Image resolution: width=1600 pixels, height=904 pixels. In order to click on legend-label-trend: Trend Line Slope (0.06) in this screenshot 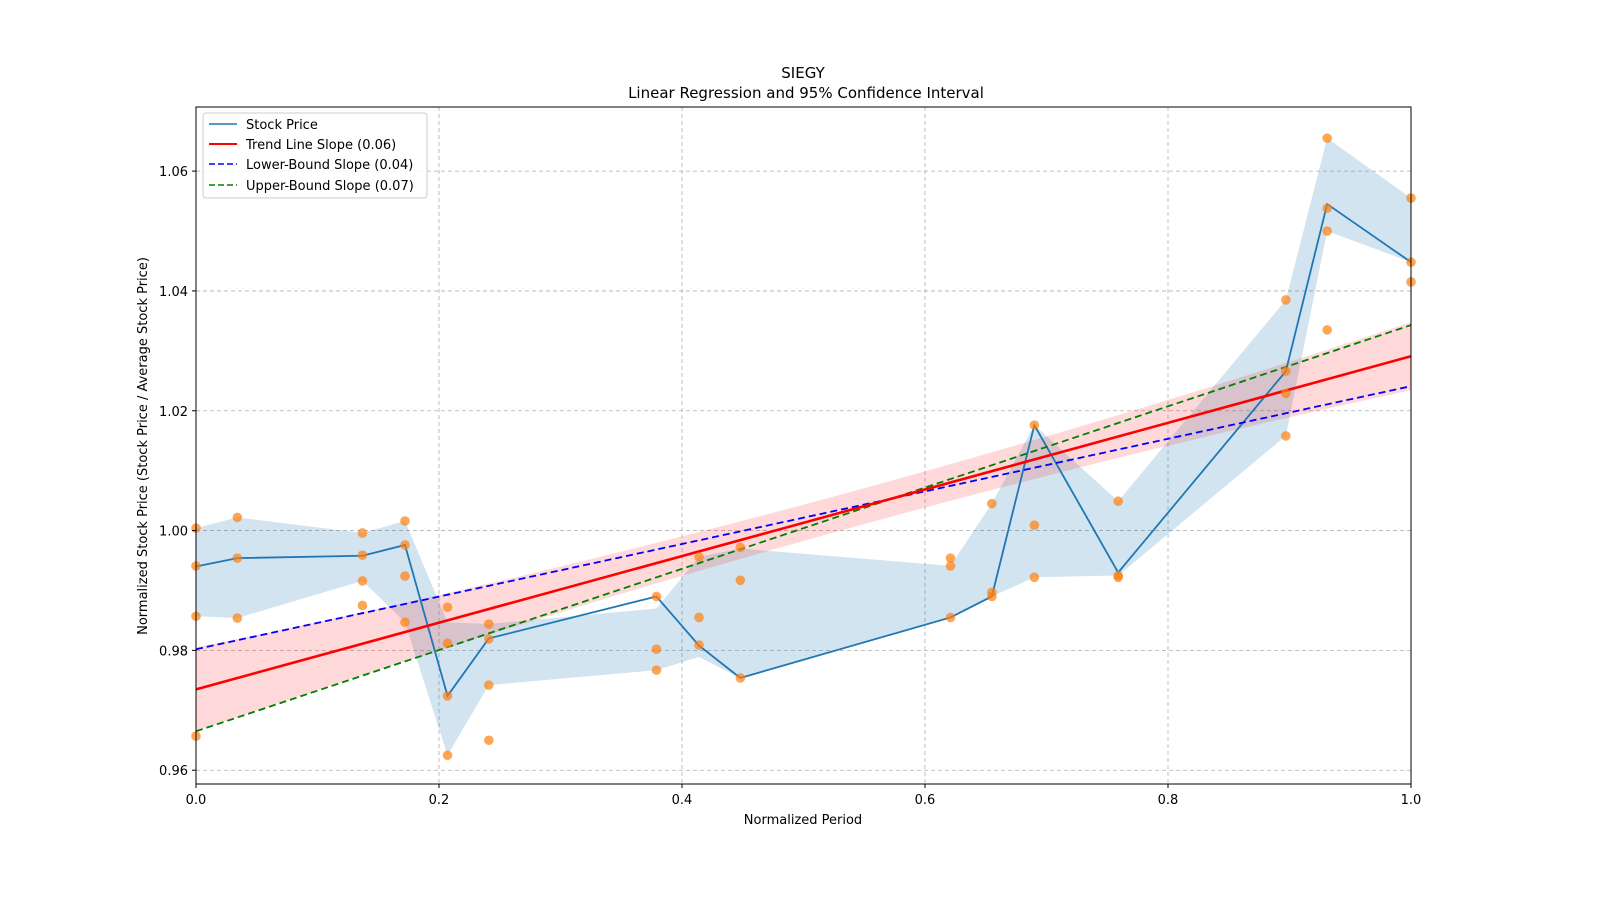, I will do `click(320, 145)`.